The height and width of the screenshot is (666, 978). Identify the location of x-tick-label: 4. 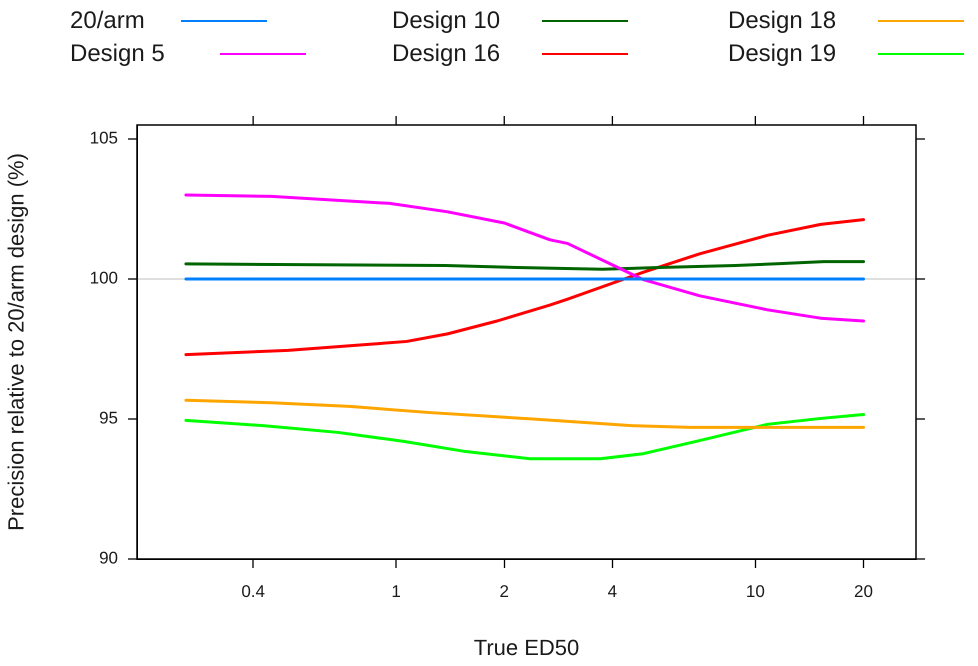
(613, 591).